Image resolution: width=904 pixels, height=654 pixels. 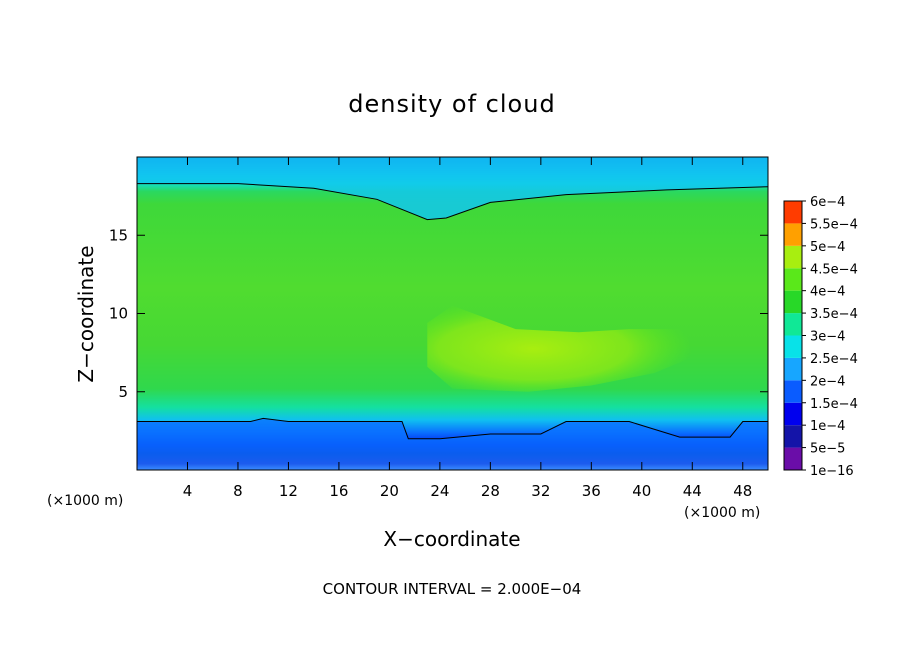 I want to click on colorbar-frame, so click(x=793, y=335).